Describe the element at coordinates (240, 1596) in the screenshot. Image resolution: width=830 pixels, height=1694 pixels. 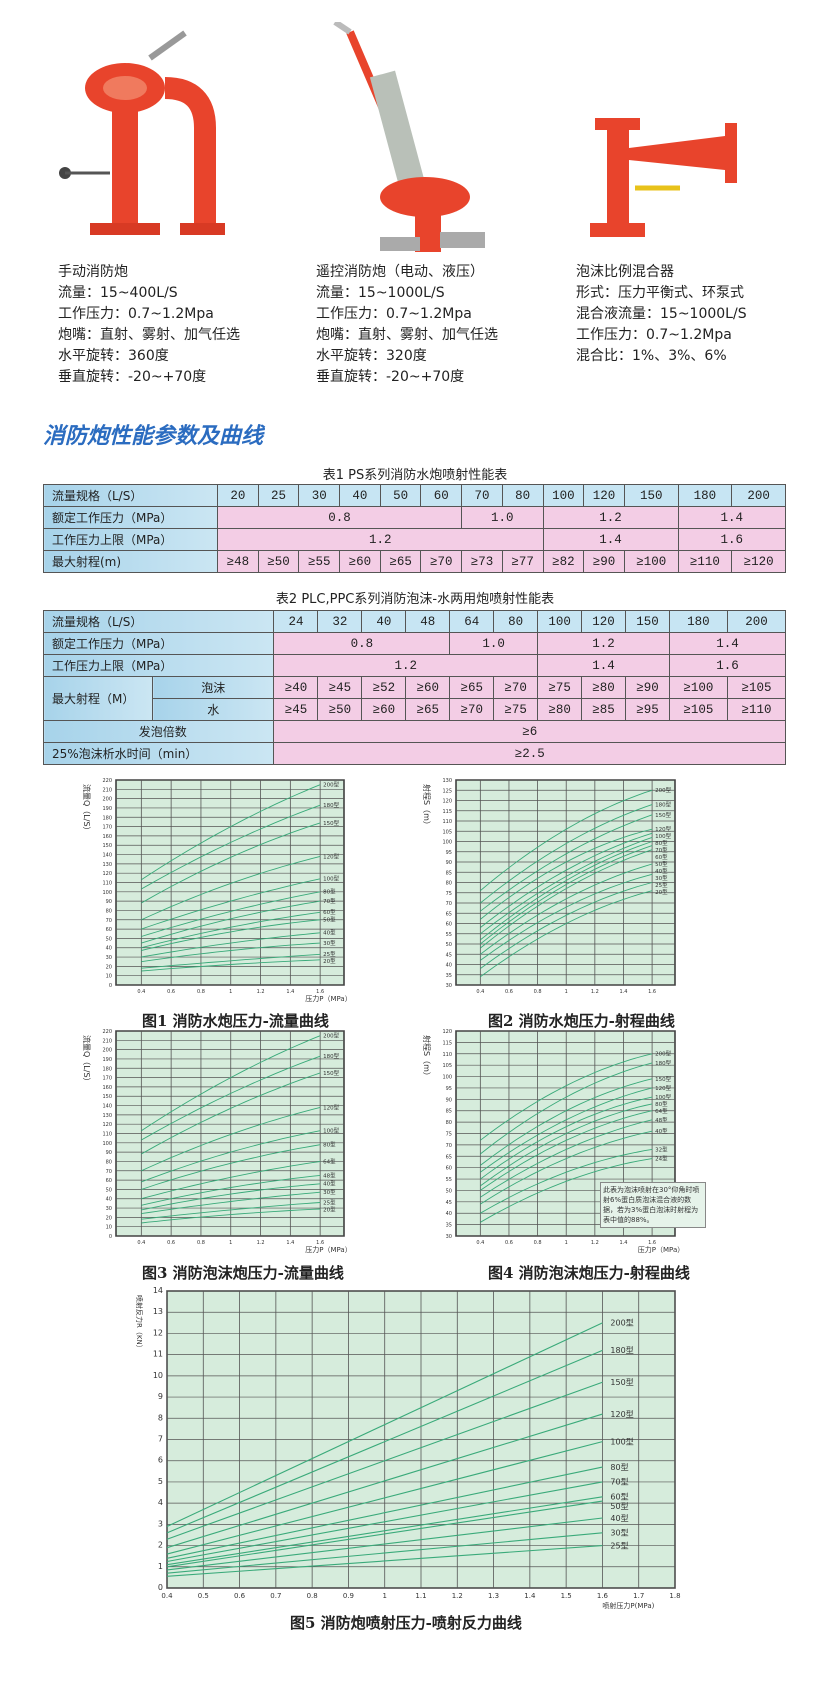
I see `x-tick-label: 0.6` at that location.